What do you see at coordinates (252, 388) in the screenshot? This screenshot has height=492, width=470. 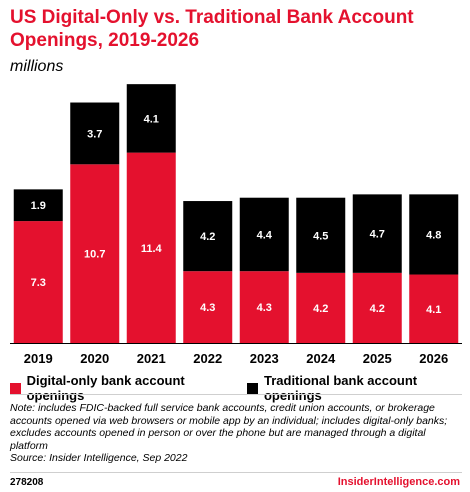 I see `legend-swatch-traditional` at bounding box center [252, 388].